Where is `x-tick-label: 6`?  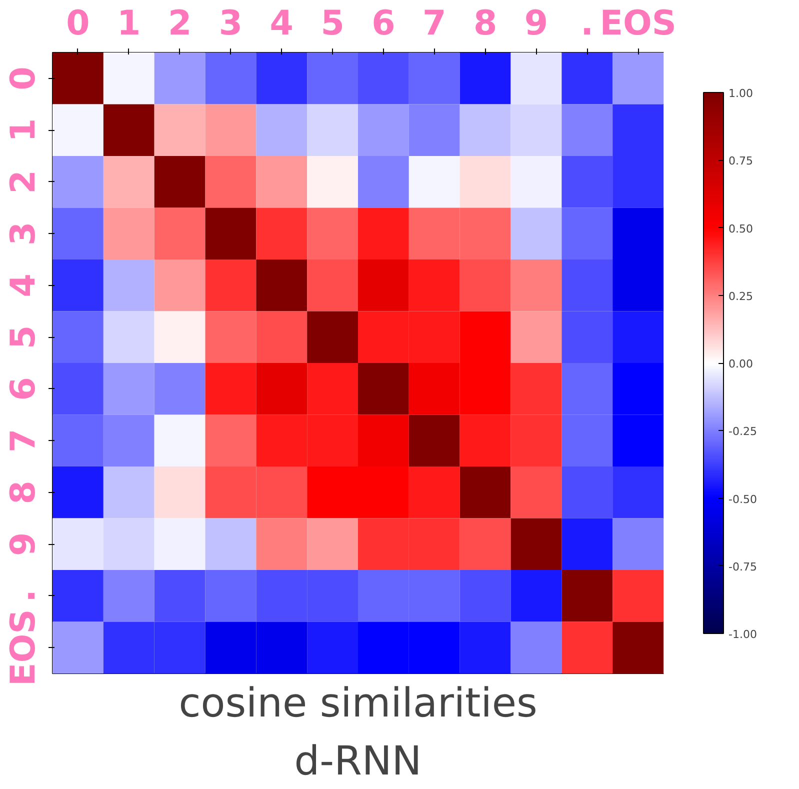
x-tick-label: 6 is located at coordinates (384, 24).